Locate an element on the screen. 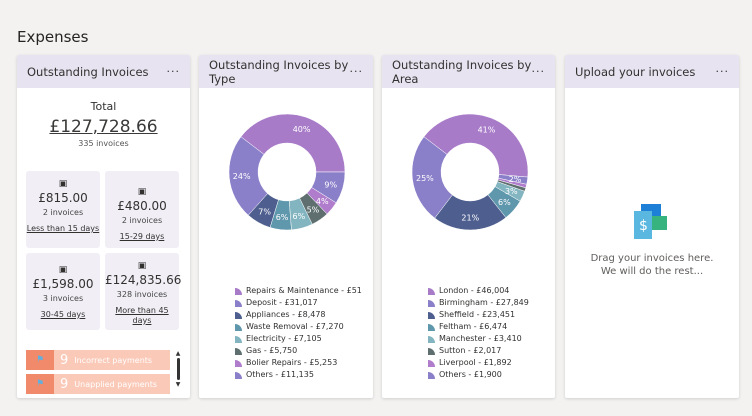  legend-label: Manchester - £3,410 is located at coordinates (480, 338).